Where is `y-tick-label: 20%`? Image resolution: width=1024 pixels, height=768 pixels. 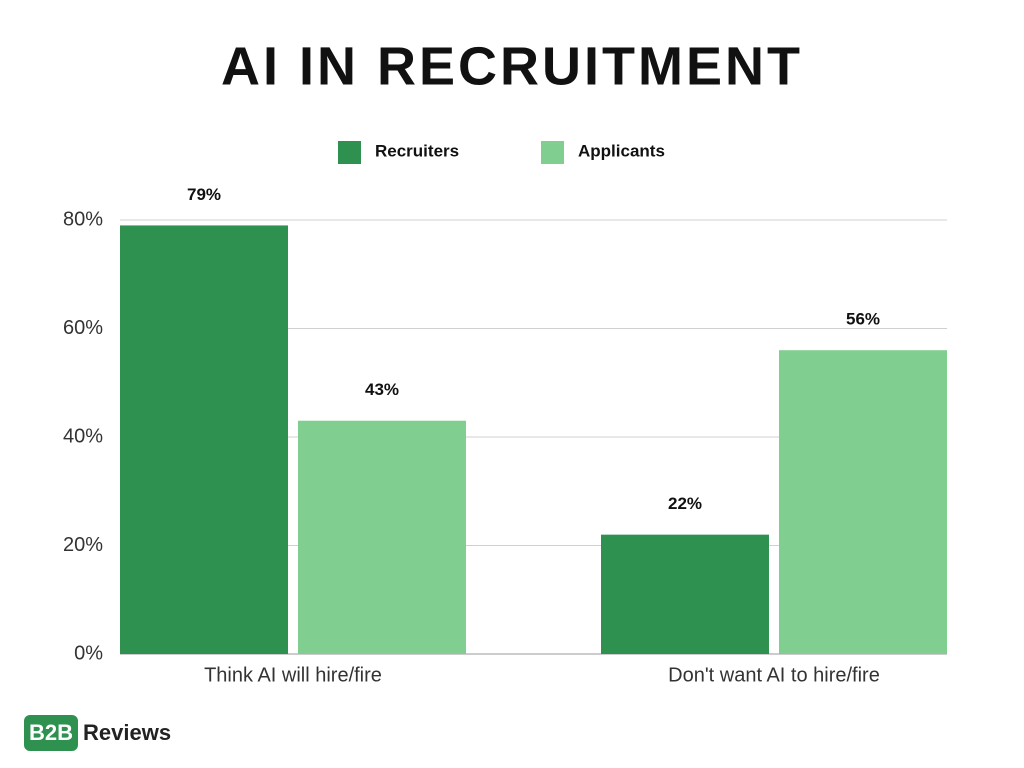 y-tick-label: 20% is located at coordinates (83, 545).